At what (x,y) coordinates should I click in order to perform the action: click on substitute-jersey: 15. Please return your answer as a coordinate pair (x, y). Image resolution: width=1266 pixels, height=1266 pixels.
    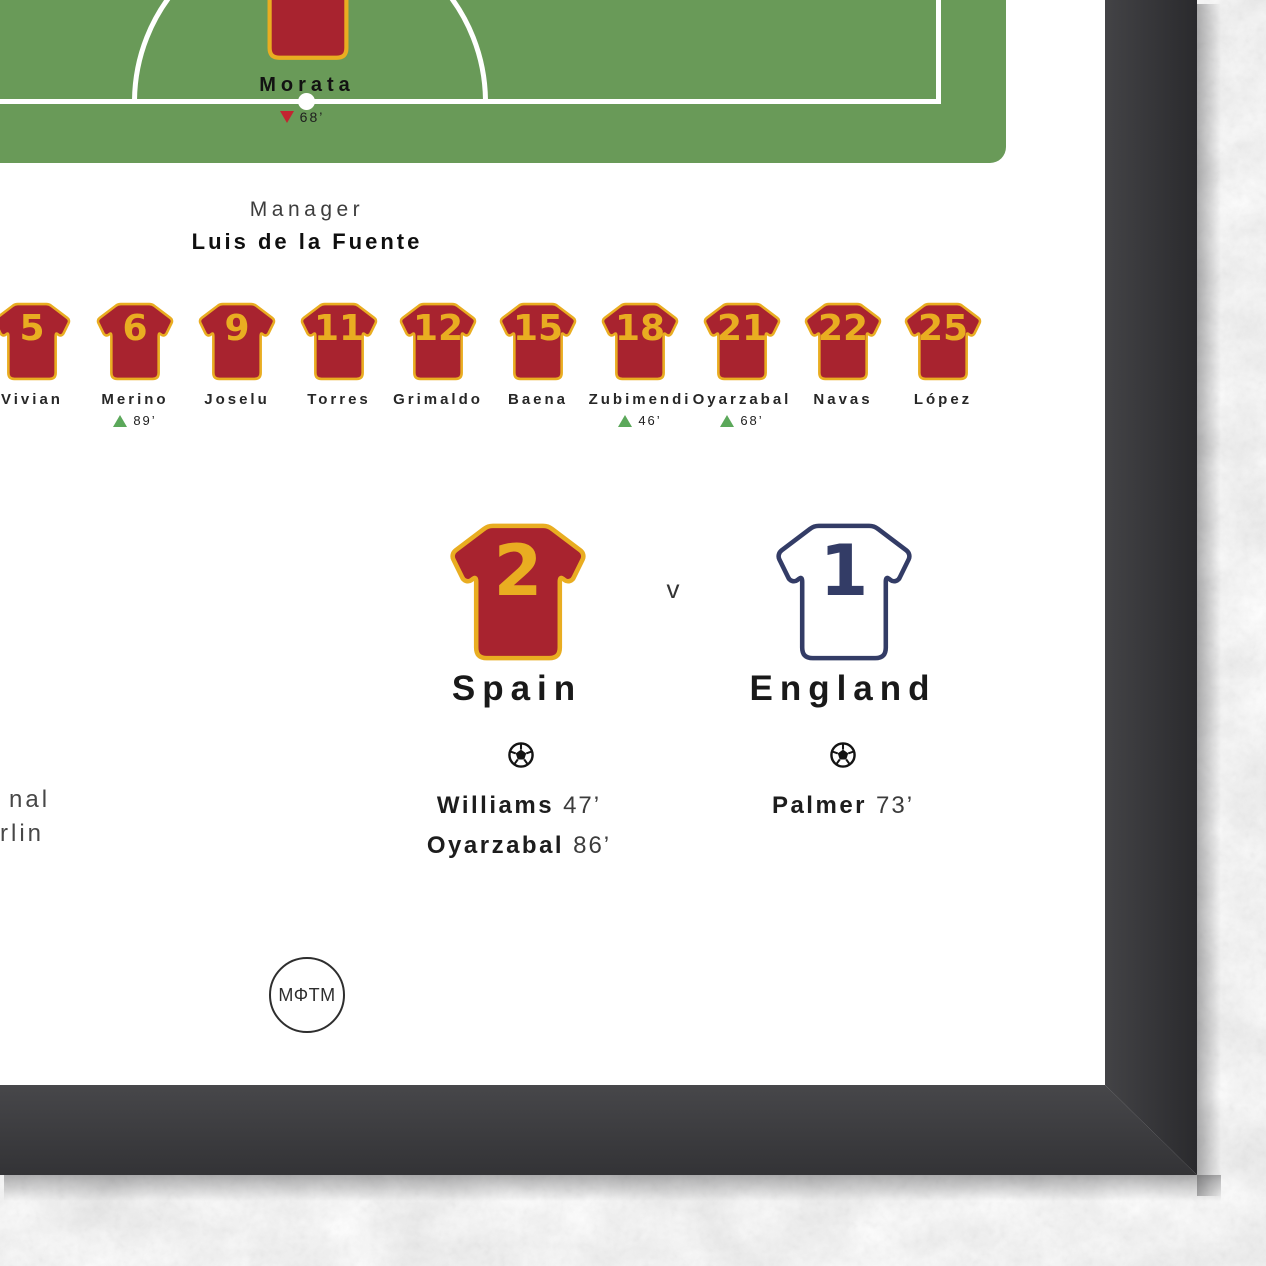
    Looking at the image, I should click on (538, 341).